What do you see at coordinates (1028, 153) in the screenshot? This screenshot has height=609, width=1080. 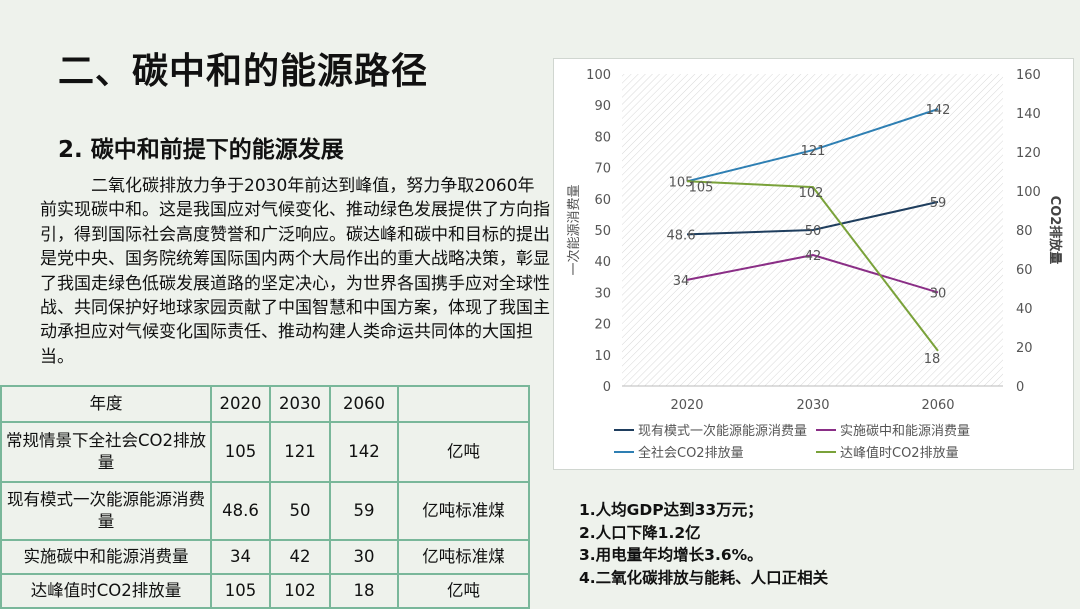 I see `y-right-tick-label: 120` at bounding box center [1028, 153].